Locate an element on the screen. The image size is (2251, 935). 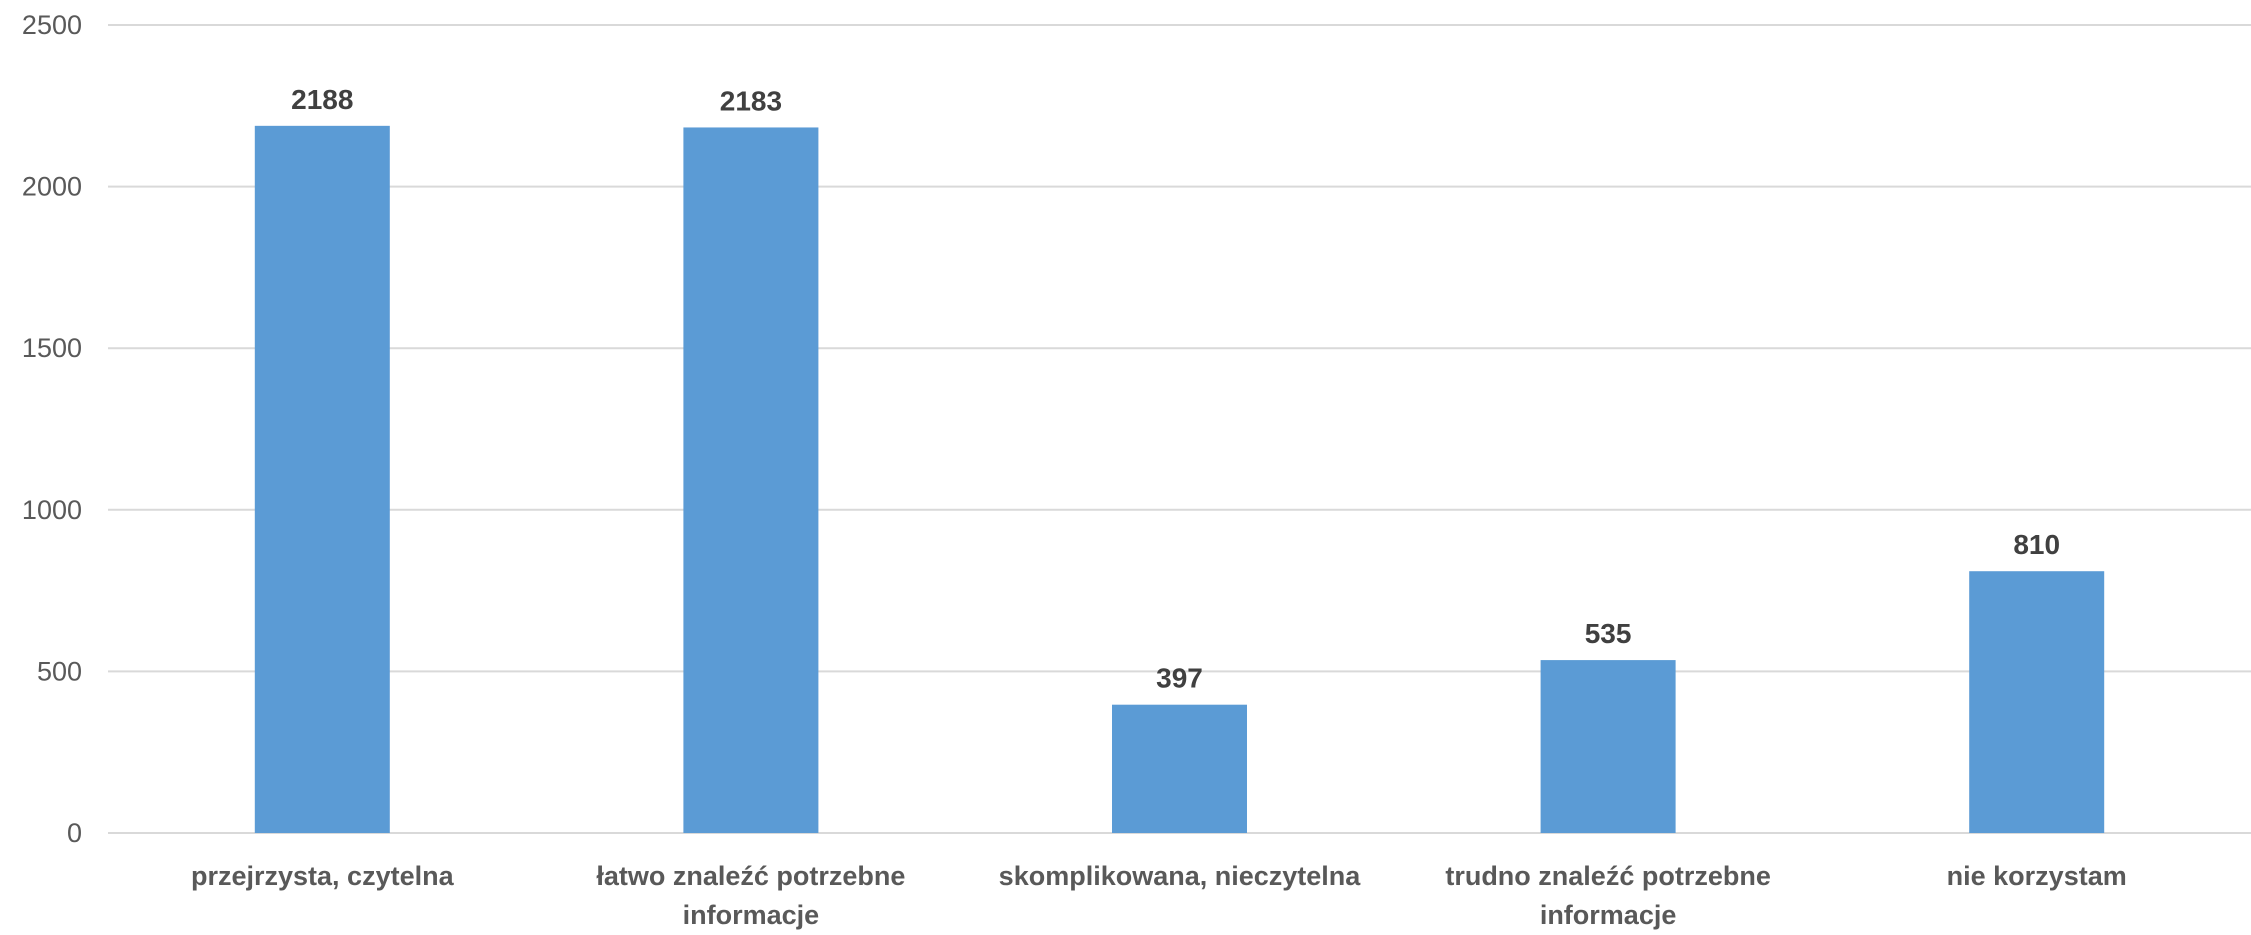
x-tick-label: skomplikowana, nieczytelna is located at coordinates (1180, 876).